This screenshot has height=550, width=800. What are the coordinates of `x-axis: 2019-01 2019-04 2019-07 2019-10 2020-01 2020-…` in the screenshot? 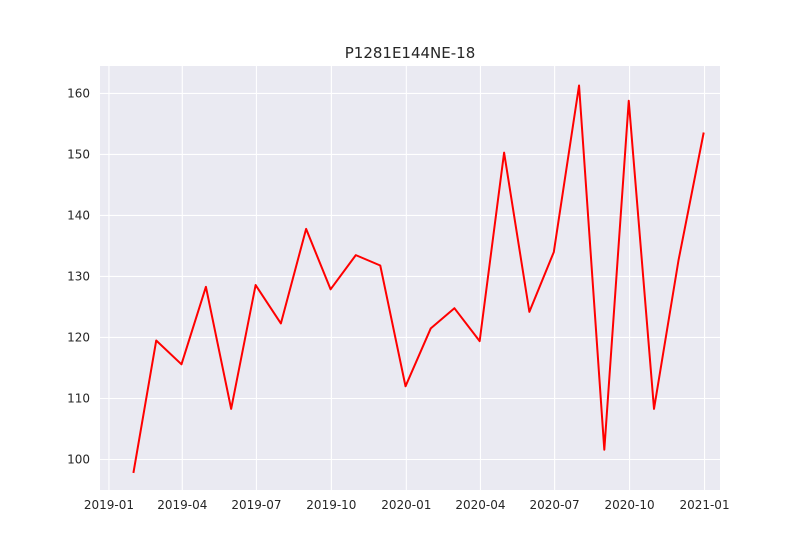 It's located at (407, 505).